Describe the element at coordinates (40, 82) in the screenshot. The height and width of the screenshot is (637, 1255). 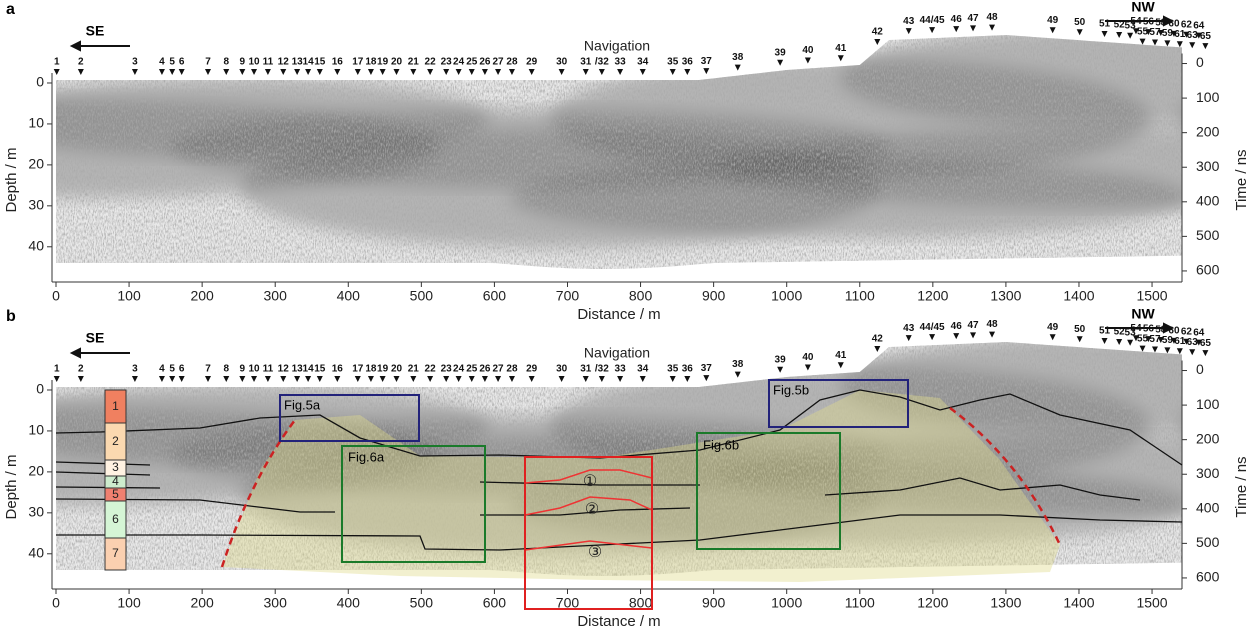
I see `y-tick-label: 0` at that location.